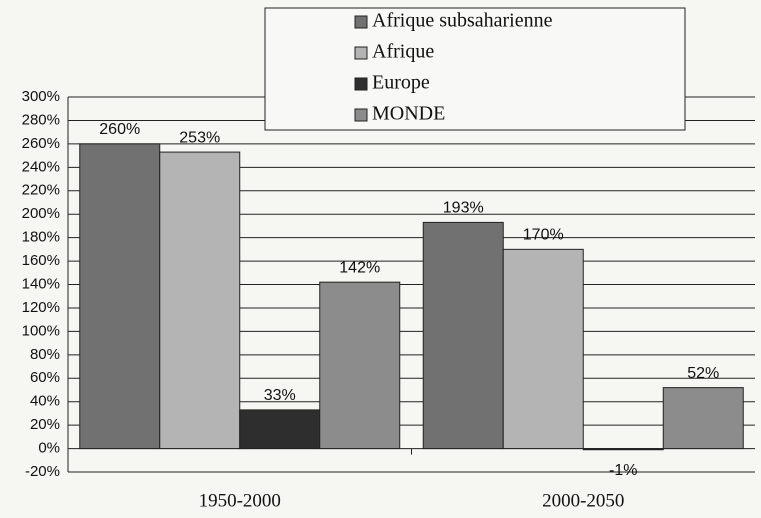  I want to click on data-label: -1%, so click(623, 470).